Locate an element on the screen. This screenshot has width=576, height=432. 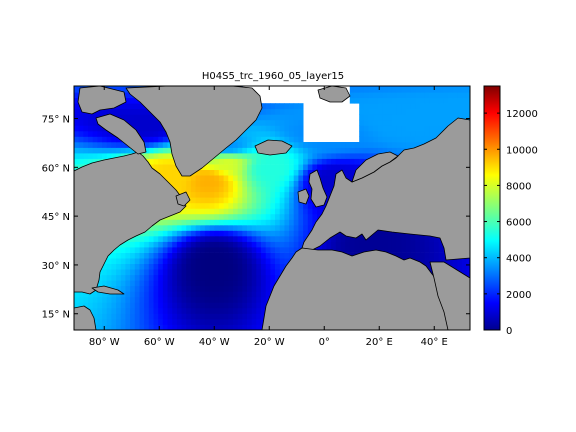
colorbar-tick-label: 2000 is located at coordinates (518, 295).